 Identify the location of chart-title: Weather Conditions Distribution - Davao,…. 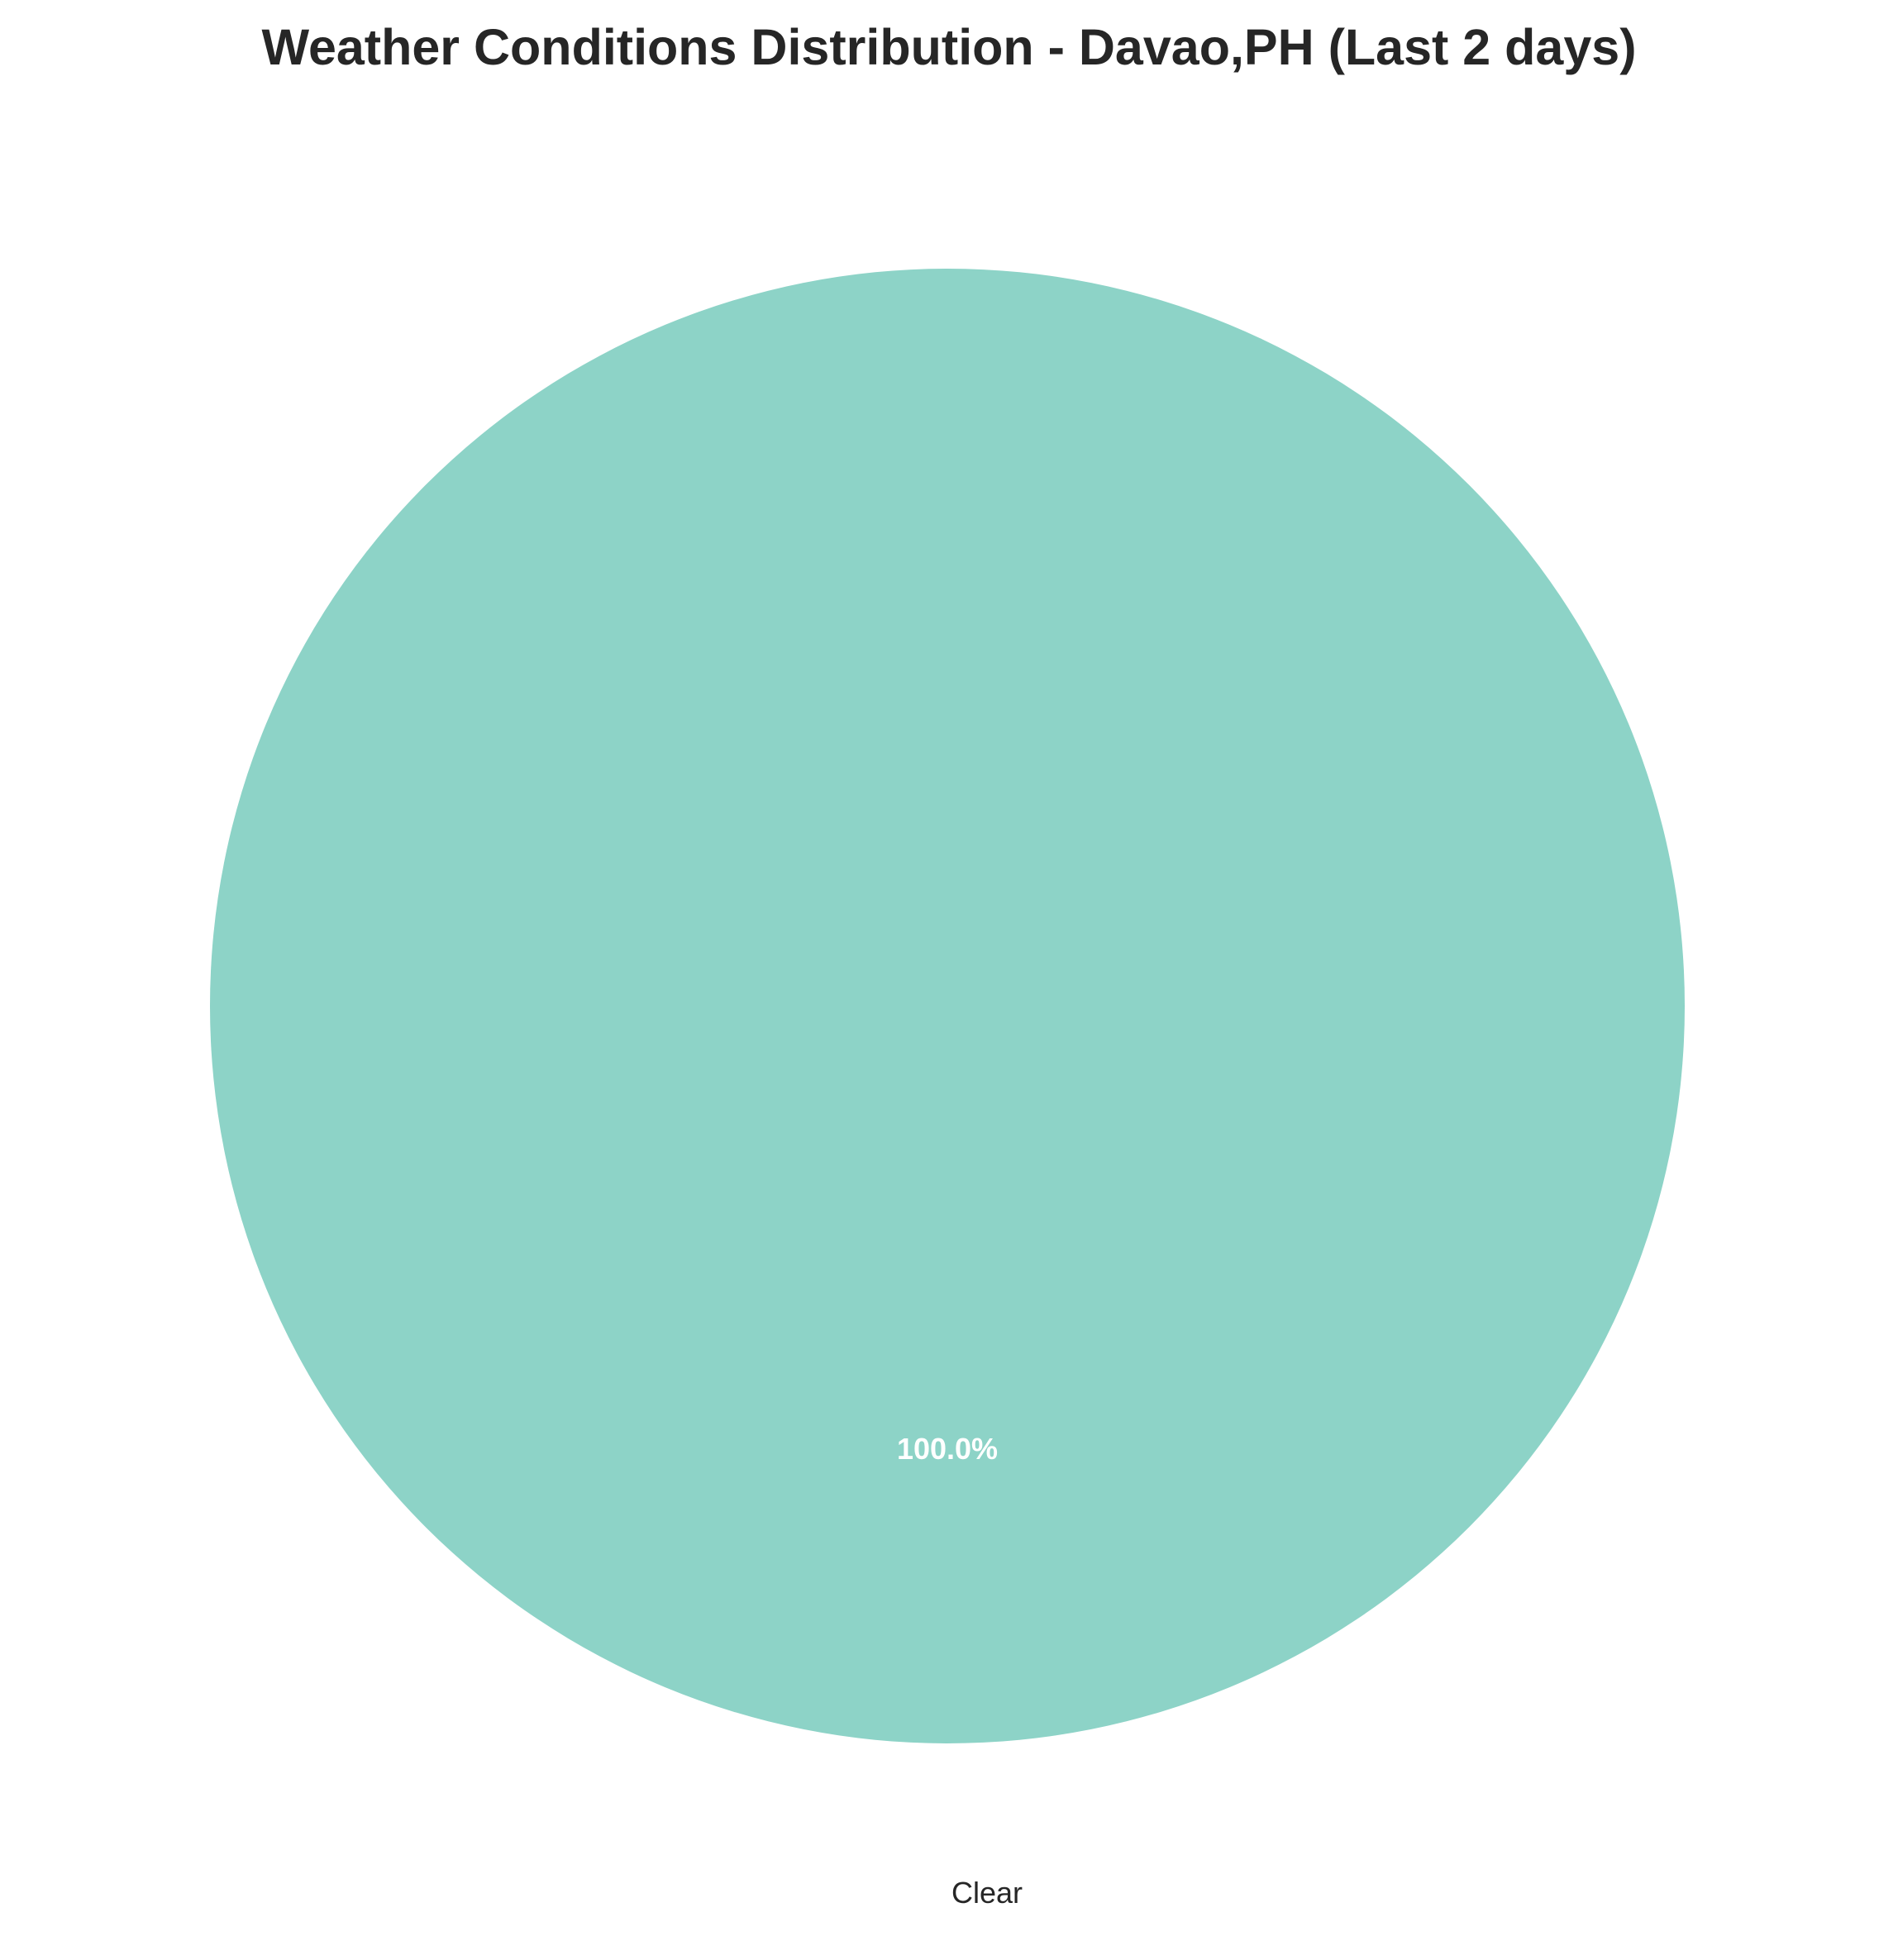
(949, 47).